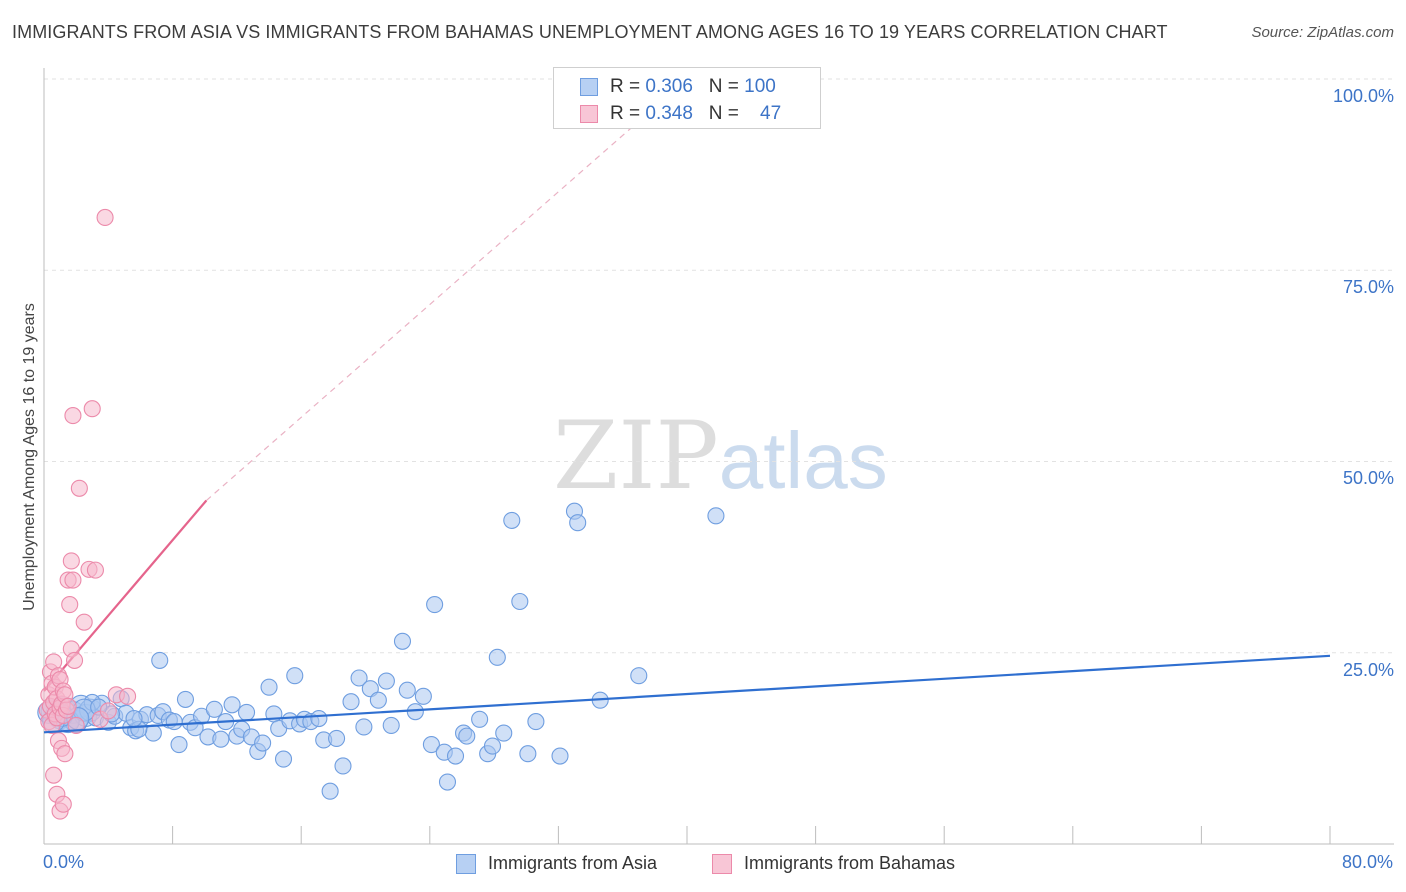 The width and height of the screenshot is (1406, 892). I want to click on watermark-zip: ZIP, so click(636, 456).